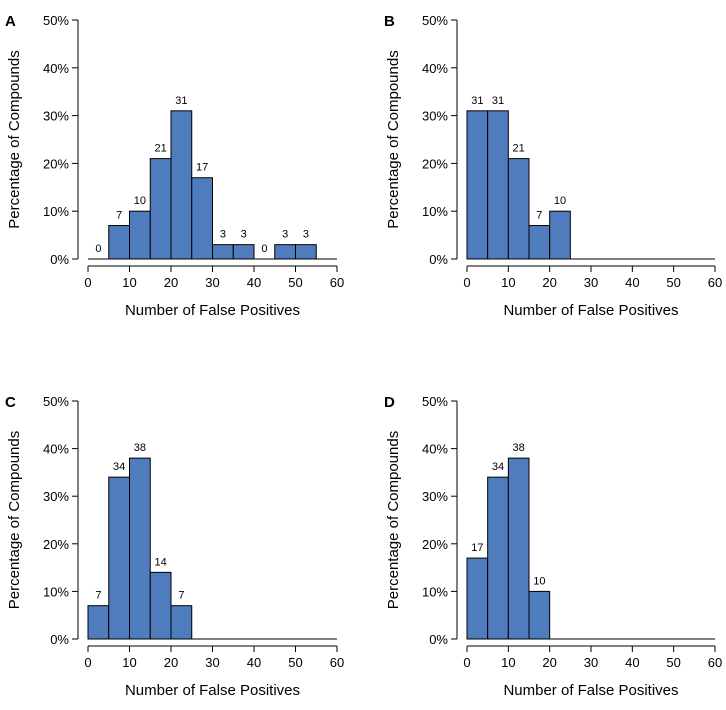  I want to click on panel-c-bar-label: 34, so click(119, 467).